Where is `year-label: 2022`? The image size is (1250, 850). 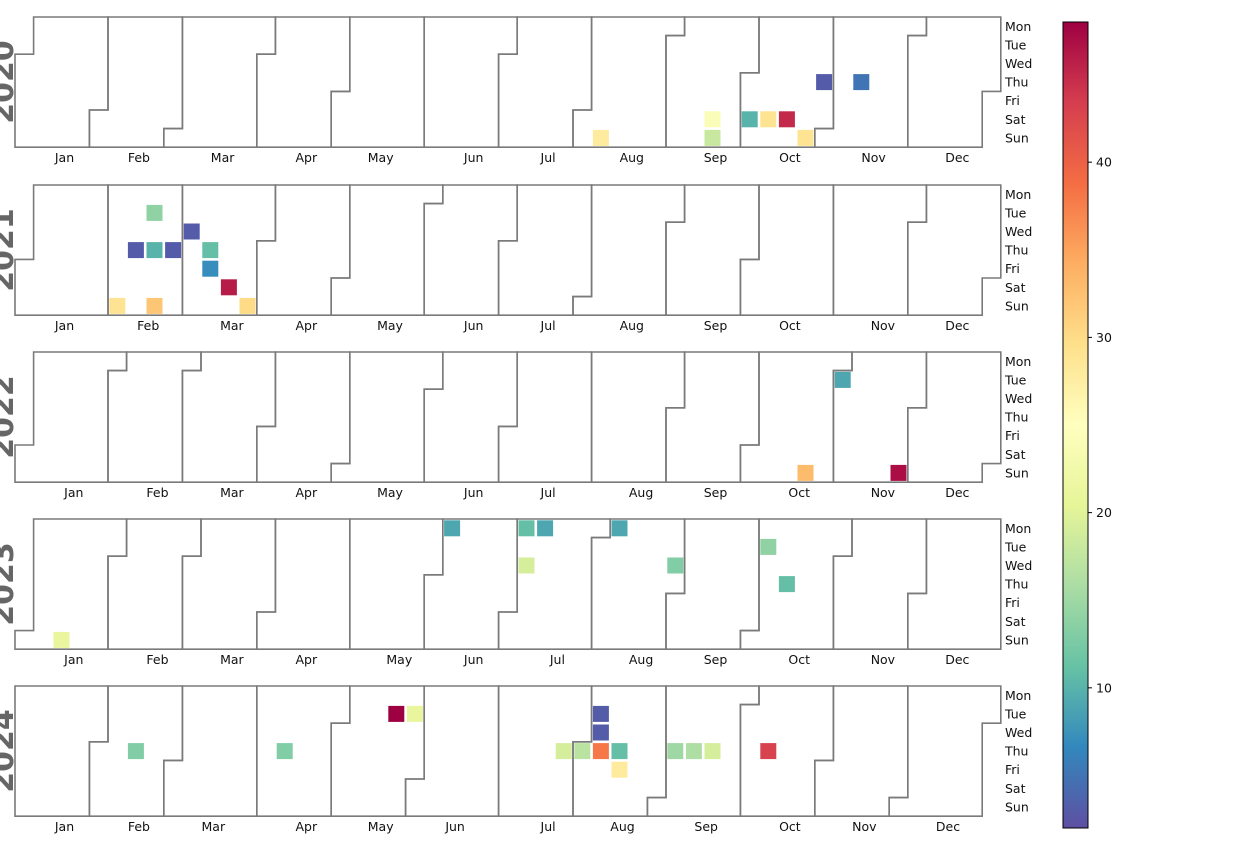
year-label: 2022 is located at coordinates (10, 417).